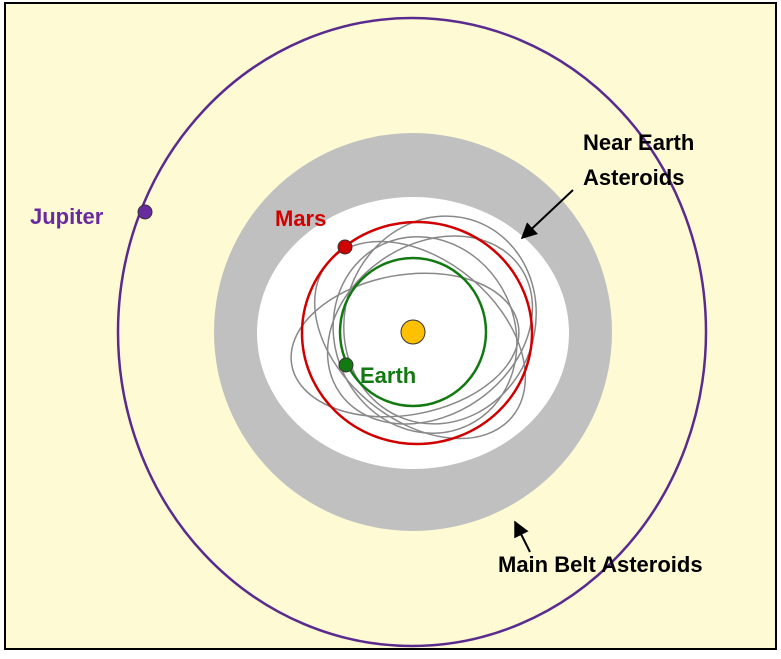 This screenshot has width=781, height=659. What do you see at coordinates (638, 142) in the screenshot?
I see `near-earth-label: Near Earth` at bounding box center [638, 142].